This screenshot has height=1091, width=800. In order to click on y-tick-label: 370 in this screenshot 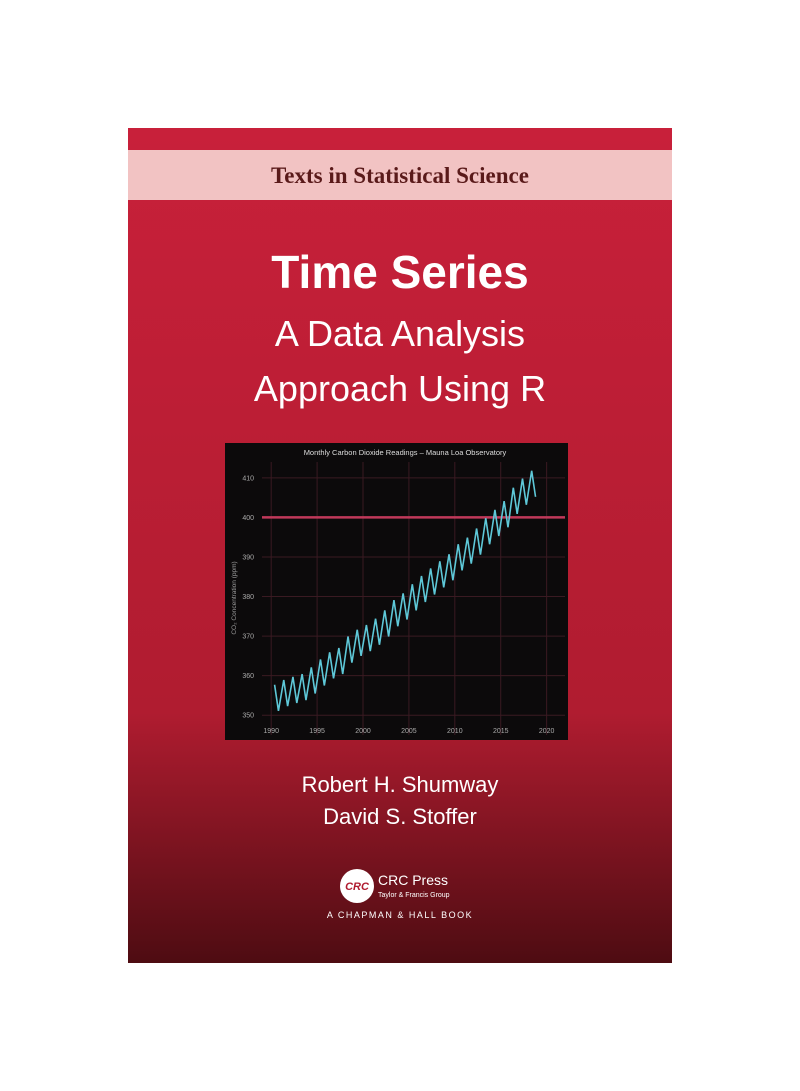, I will do `click(248, 637)`.